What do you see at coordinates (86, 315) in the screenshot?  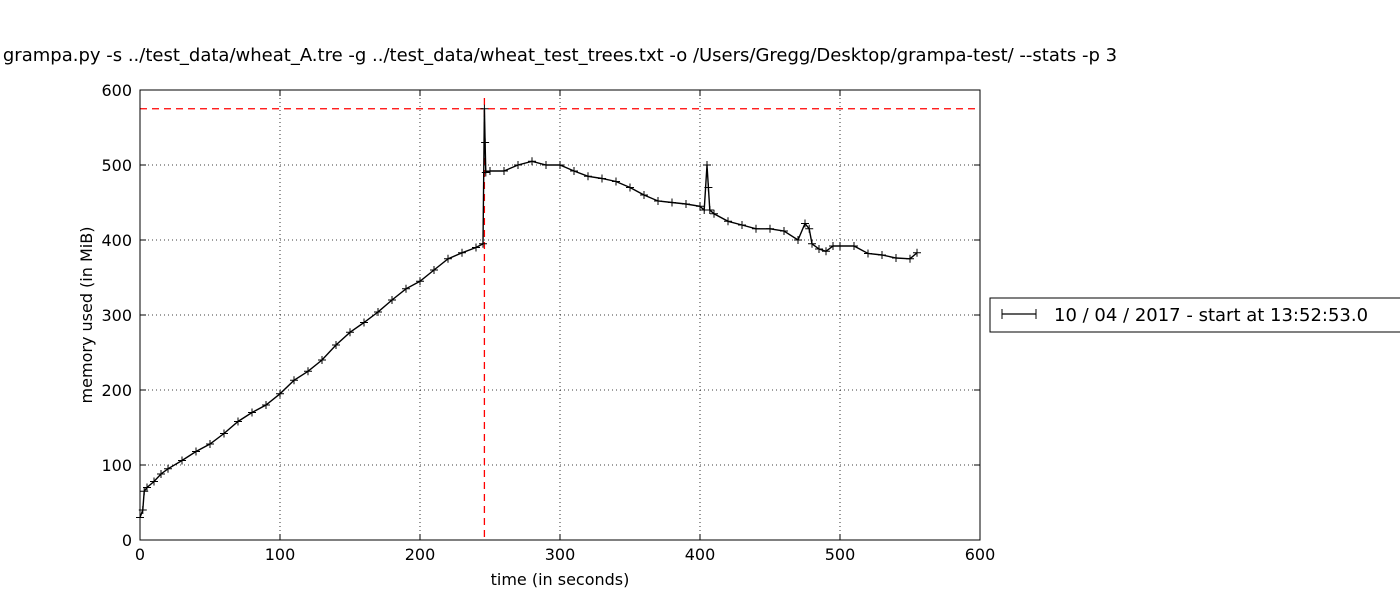 I see `y-axis-label: memory used (in MiB)` at bounding box center [86, 315].